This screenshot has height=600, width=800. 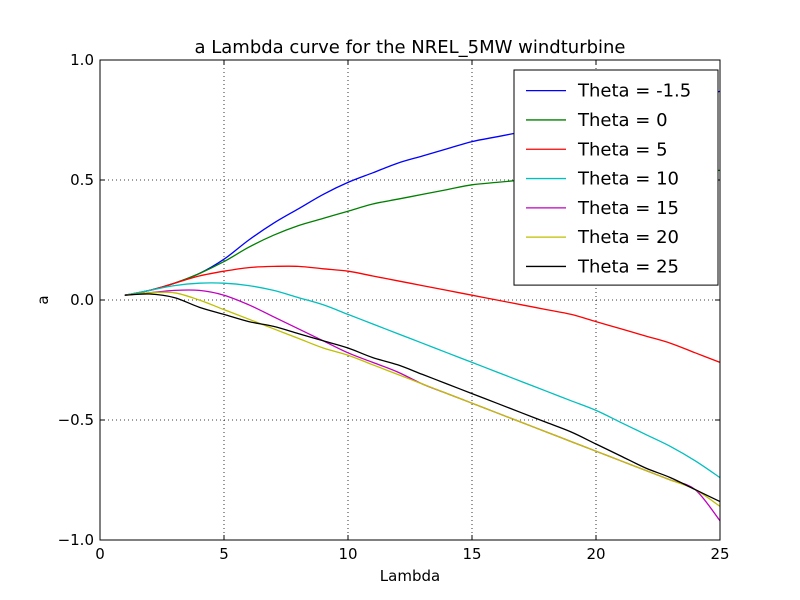 What do you see at coordinates (347, 554) in the screenshot?
I see `x-tick-label: 10` at bounding box center [347, 554].